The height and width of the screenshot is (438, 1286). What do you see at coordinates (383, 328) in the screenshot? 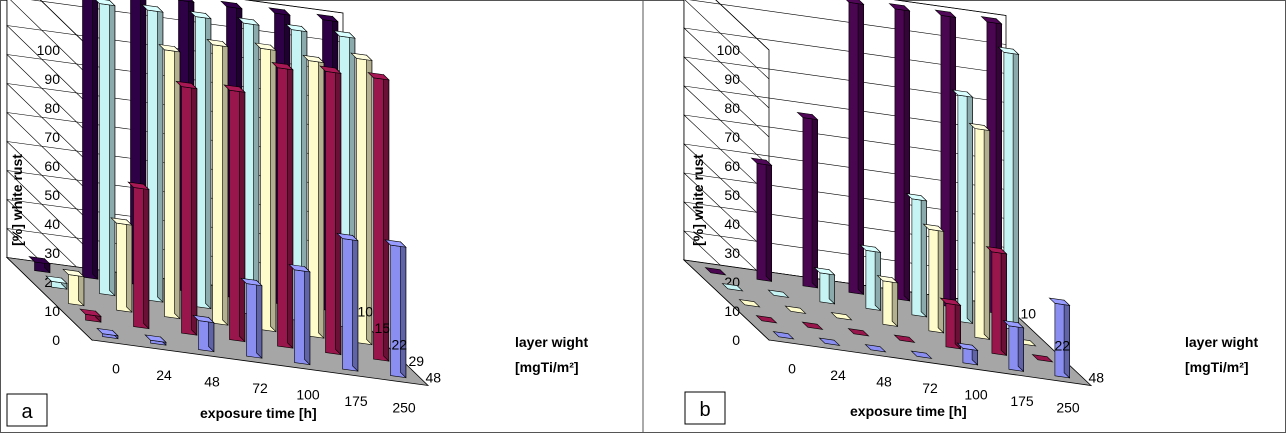
I see `z-tick-label: 15` at bounding box center [383, 328].